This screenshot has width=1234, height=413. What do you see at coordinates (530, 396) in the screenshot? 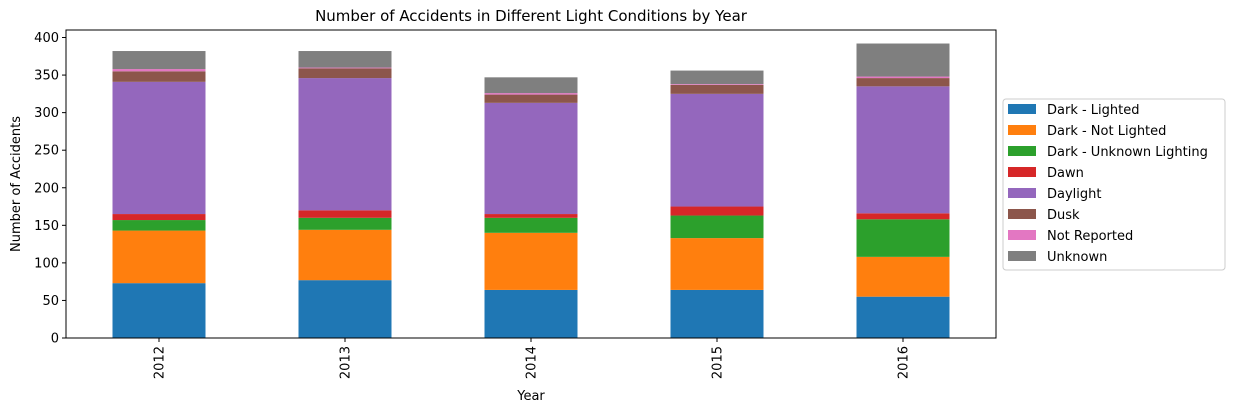
I see `x-axis-label: Year` at bounding box center [530, 396].